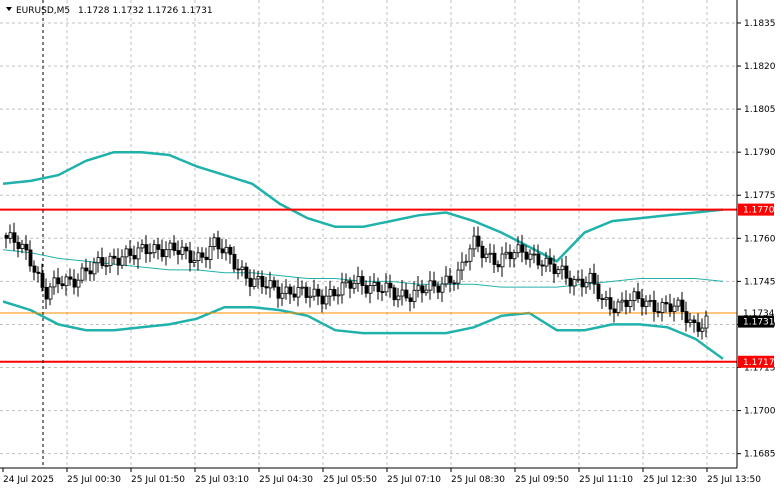  What do you see at coordinates (145, 11) in the screenshot?
I see `ohlc-readout: 1.1728 1.1732 1.1726 1.1731` at bounding box center [145, 11].